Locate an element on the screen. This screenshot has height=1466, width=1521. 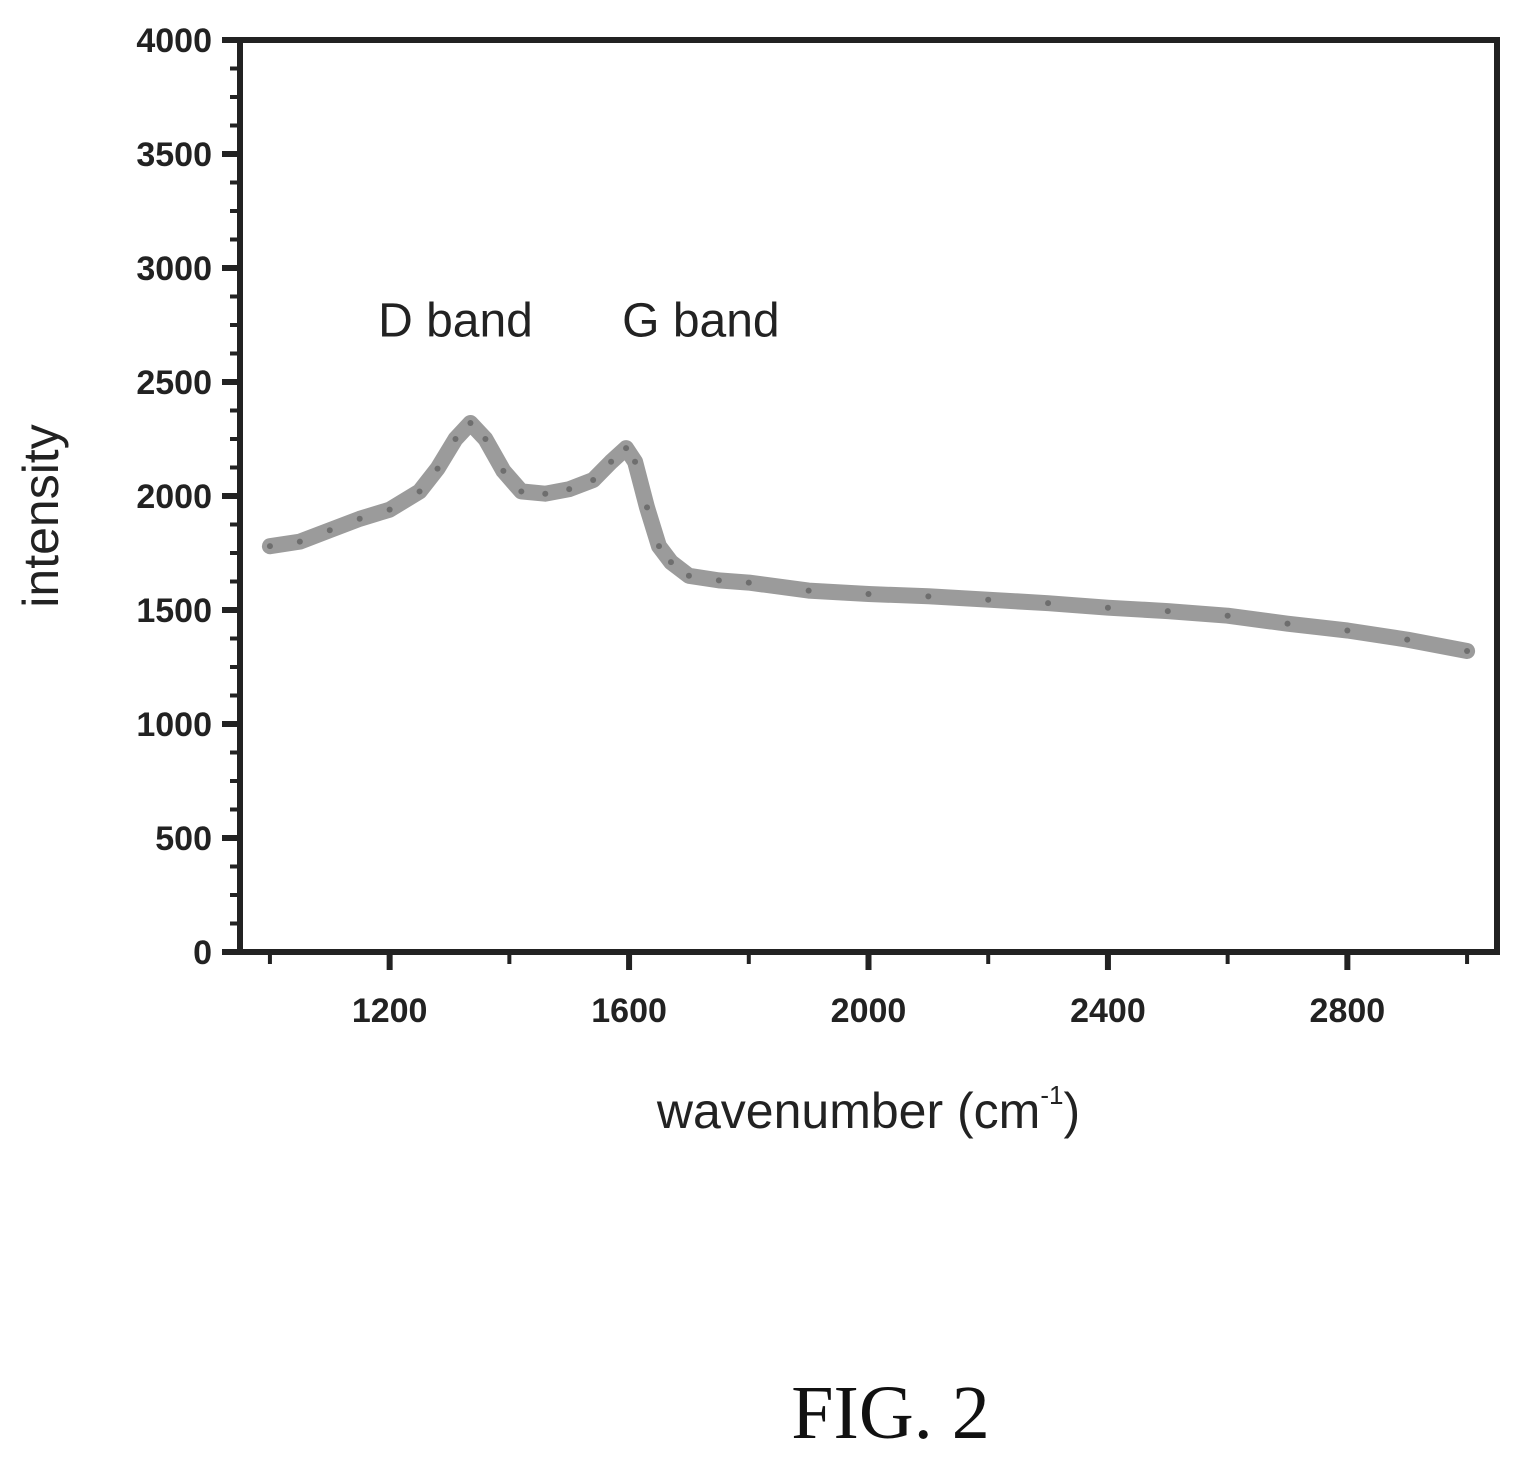
x-axis-label: wavenumber (cm-1) is located at coordinates (868, 1109).